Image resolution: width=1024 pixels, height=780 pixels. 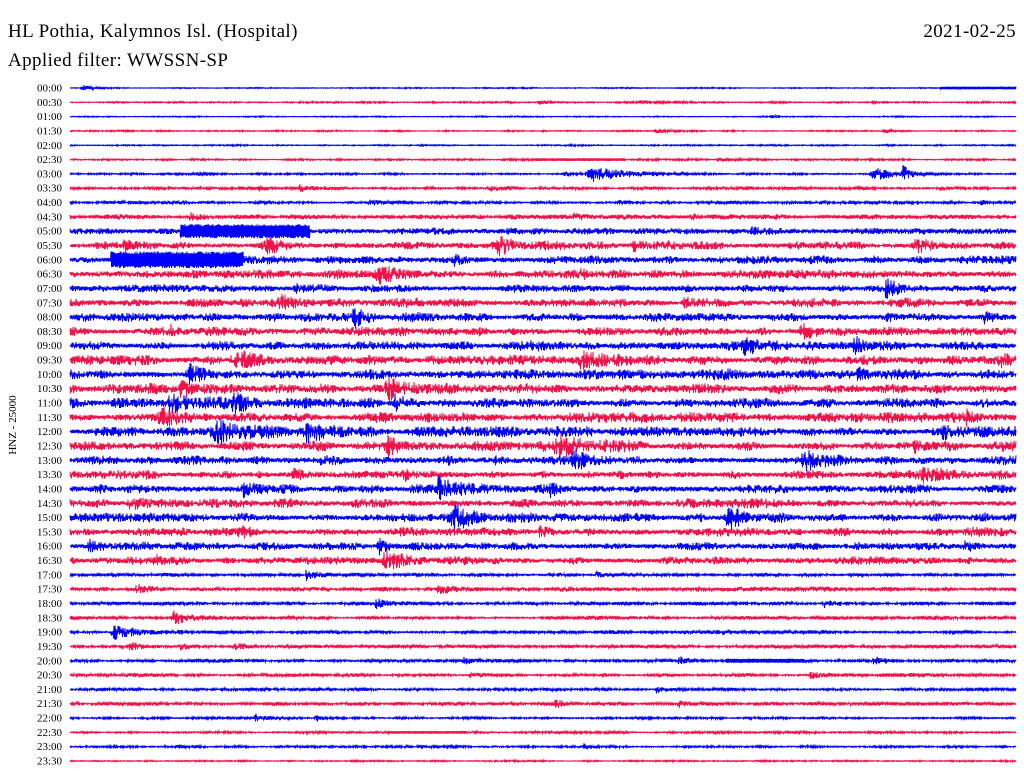 I want to click on time-label-09-00: 09:00, so click(x=50, y=346).